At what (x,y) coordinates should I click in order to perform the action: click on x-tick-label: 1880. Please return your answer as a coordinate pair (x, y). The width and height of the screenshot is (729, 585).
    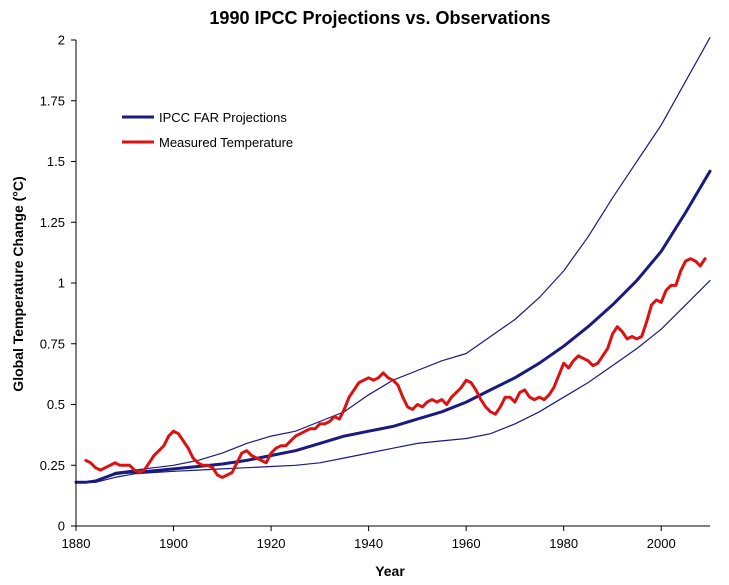
    Looking at the image, I should click on (76, 543).